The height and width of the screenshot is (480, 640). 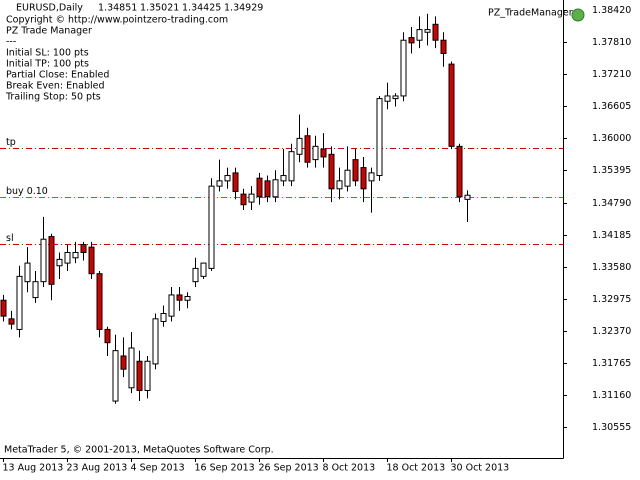 I want to click on y-tick-label: 1.36000, so click(x=611, y=138).